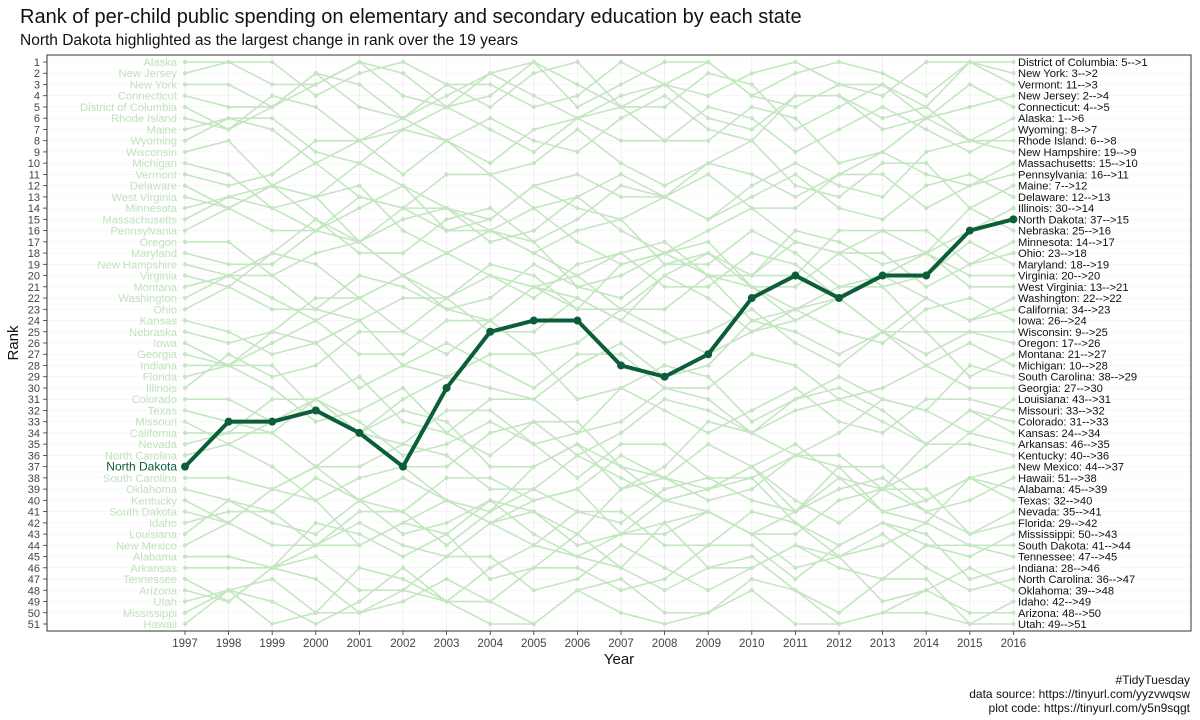 Image resolution: width=1200 pixels, height=720 pixels. Describe the element at coordinates (1052, 187) in the screenshot. I see `right-state-label: Maine: 7-->12` at that location.